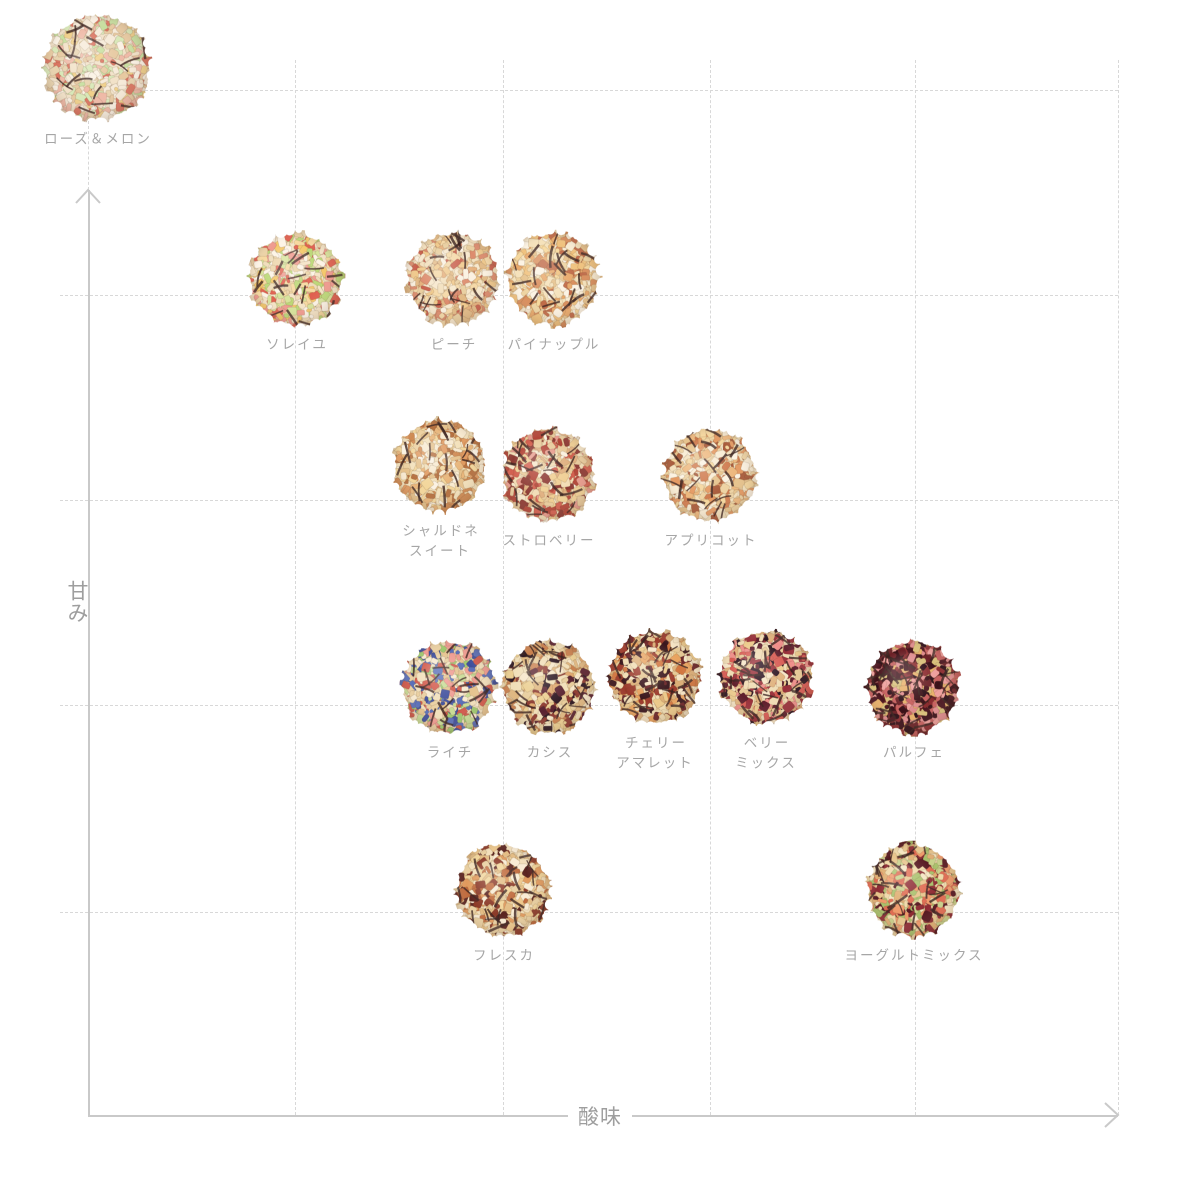 Image resolution: width=1200 pixels, height=1200 pixels. I want to click on blend-item: カシス, so click(549, 700).